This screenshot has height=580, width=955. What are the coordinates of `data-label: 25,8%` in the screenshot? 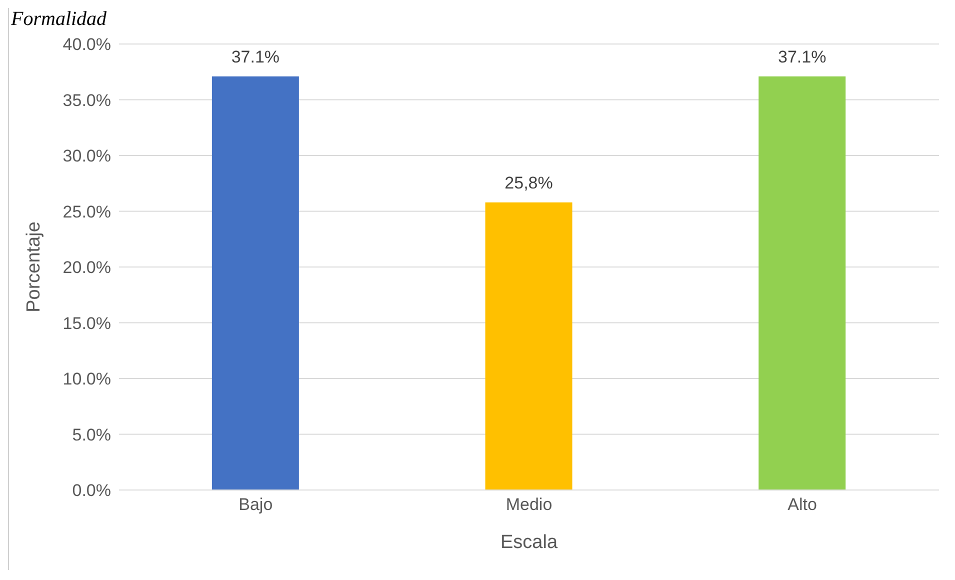 It's located at (528, 182).